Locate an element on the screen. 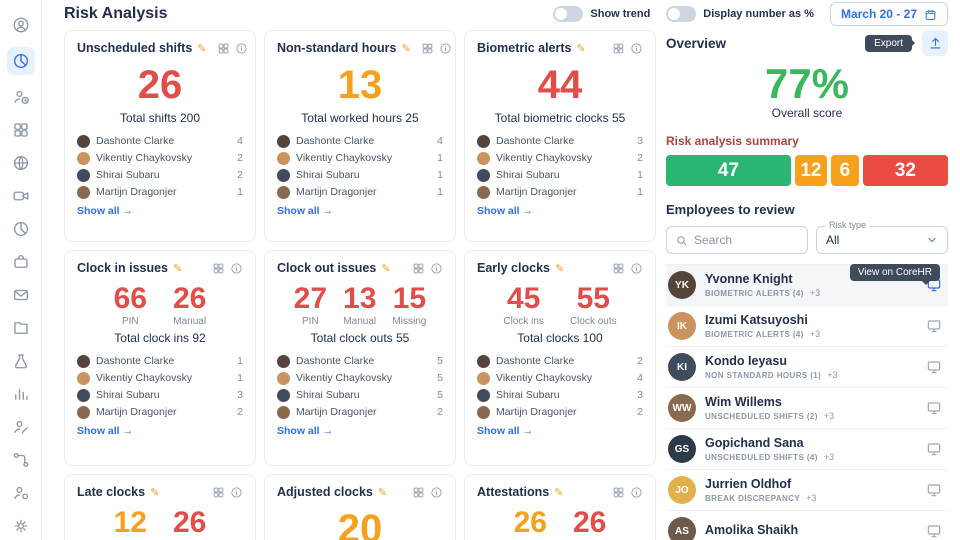 The height and width of the screenshot is (540, 960). video-icon is located at coordinates (21, 196).